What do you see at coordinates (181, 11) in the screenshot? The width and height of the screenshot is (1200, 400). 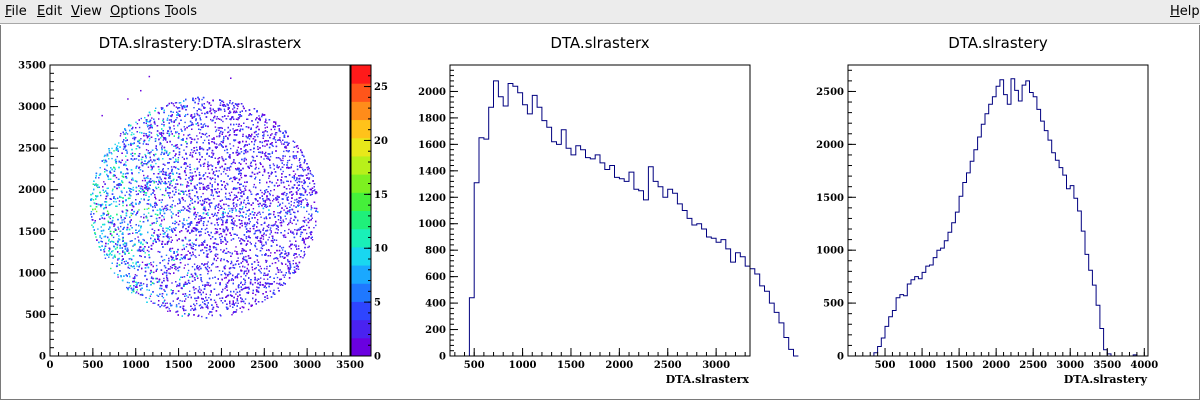 I see `menu-tools: Tools` at bounding box center [181, 11].